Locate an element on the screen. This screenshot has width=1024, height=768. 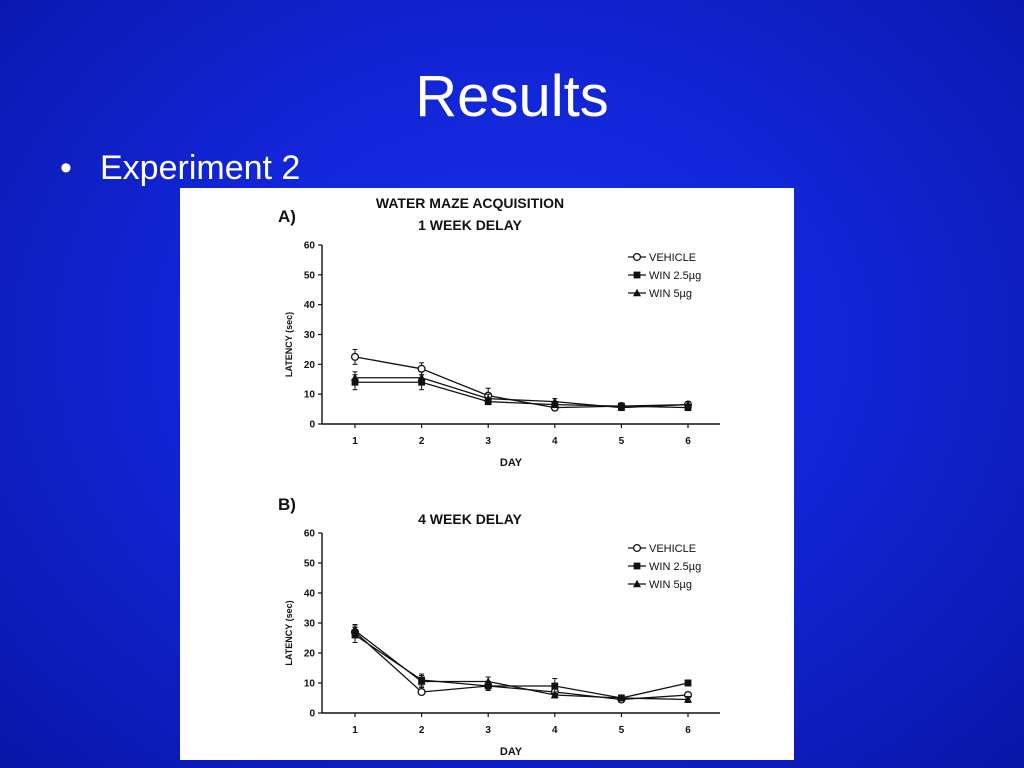
bullet-text: Experiment 2 is located at coordinates (200, 168).